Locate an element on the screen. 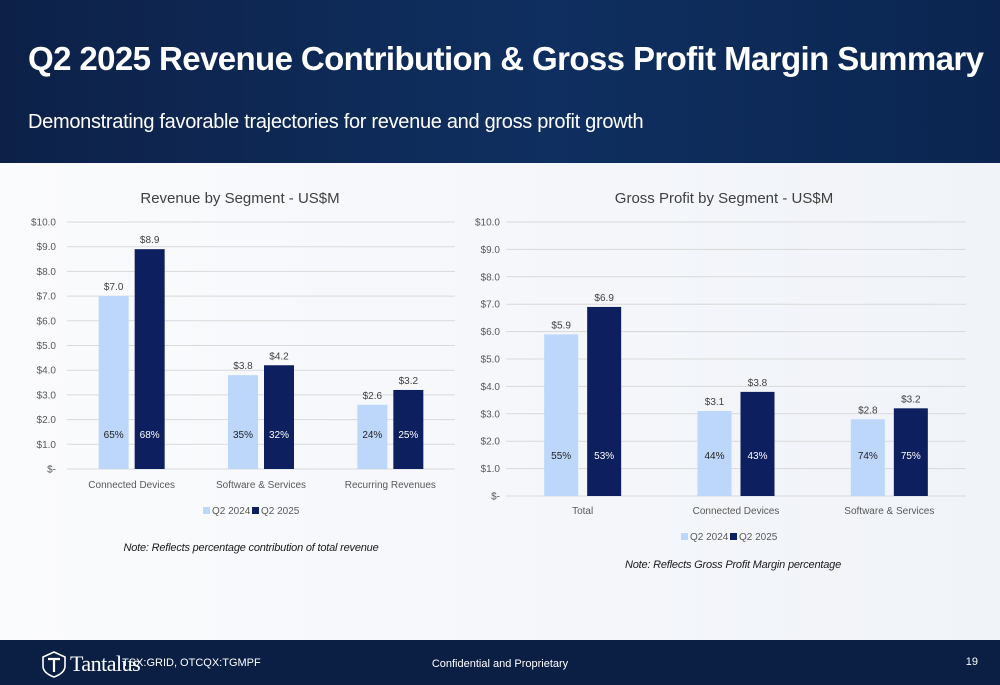 The width and height of the screenshot is (1000, 685). percent-label: 24% is located at coordinates (372, 435).